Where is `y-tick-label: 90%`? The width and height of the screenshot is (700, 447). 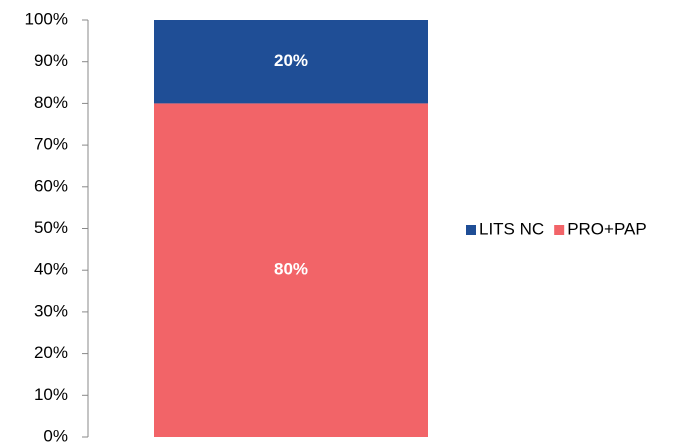
y-tick-label: 90% is located at coordinates (51, 60).